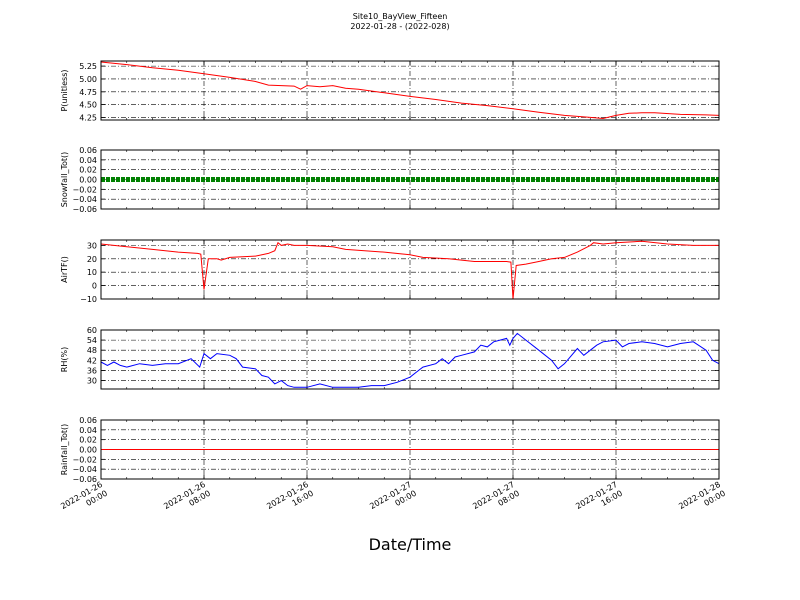  Describe the element at coordinates (92, 259) in the screenshot. I see `y-tick-label: 20` at that location.